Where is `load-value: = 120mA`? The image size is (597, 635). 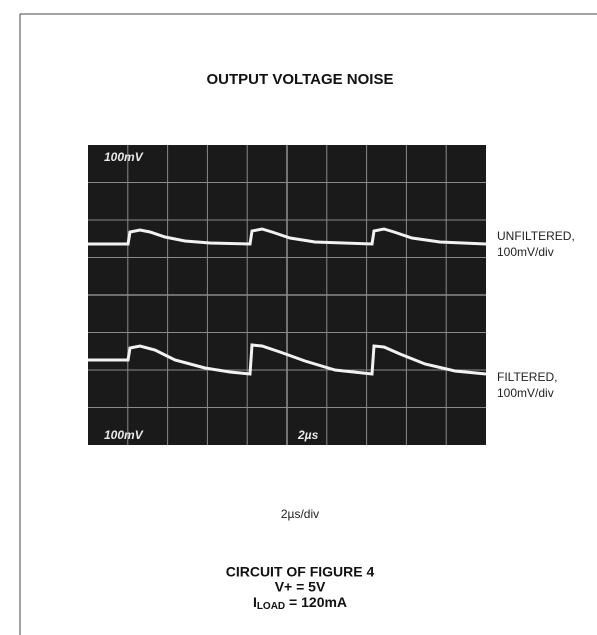 load-value: = 120mA is located at coordinates (316, 602).